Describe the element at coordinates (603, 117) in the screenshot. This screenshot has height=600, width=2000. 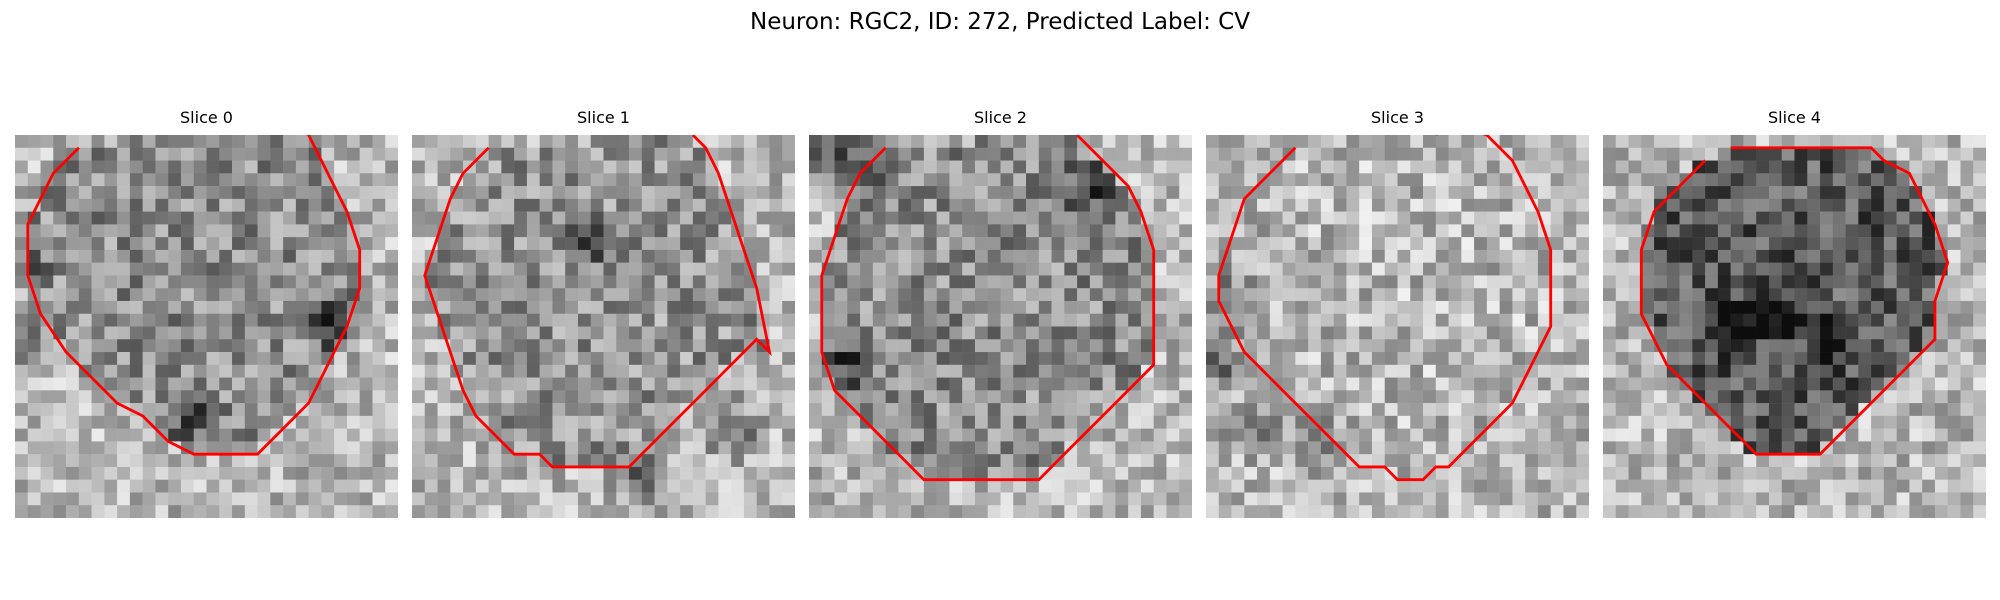
I see `slice-title-1: Slice 1` at that location.